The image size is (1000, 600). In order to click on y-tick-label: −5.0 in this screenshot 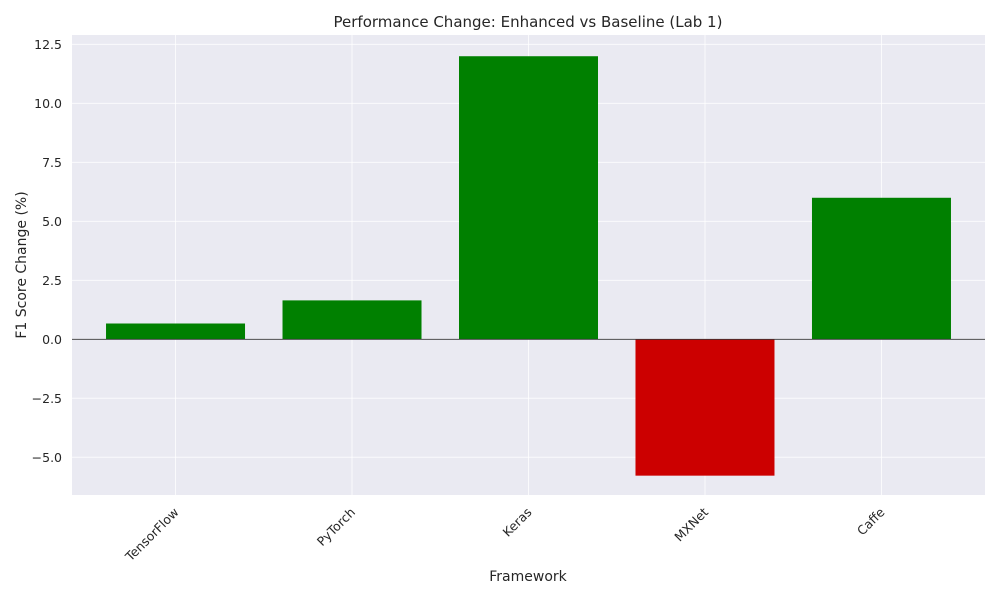, I will do `click(47, 457)`.